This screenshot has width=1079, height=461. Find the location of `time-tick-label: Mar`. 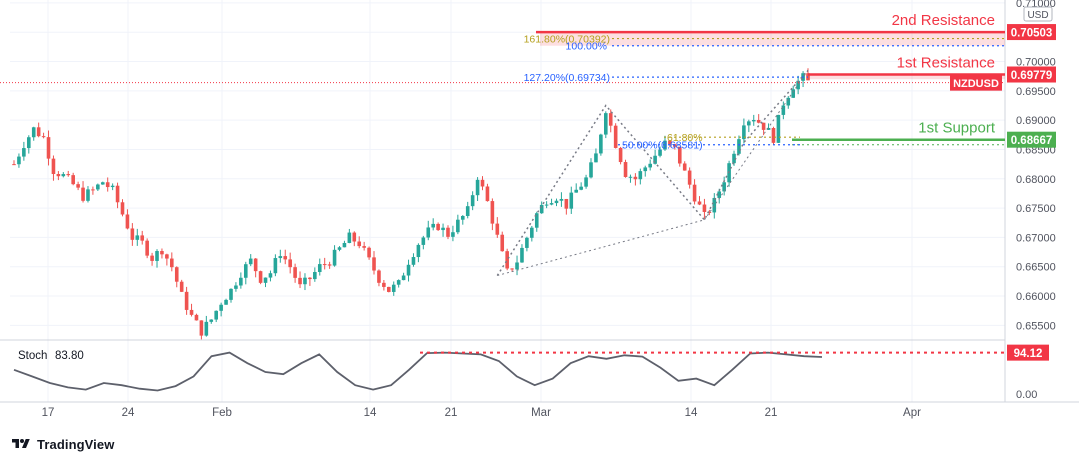

time-tick-label: Mar is located at coordinates (541, 413).